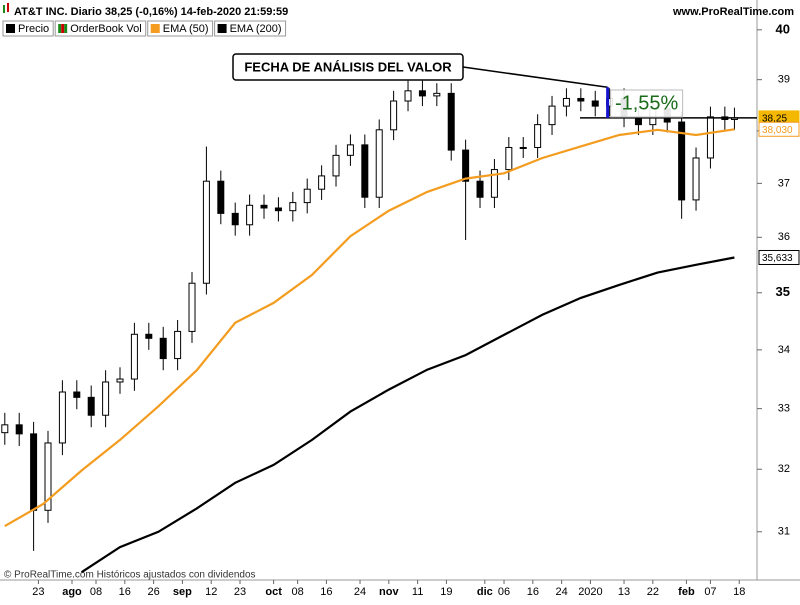 Image resolution: width=800 pixels, height=605 pixels. Describe the element at coordinates (106, 29) in the screenshot. I see `legend-label: OrderBook Vol` at that location.